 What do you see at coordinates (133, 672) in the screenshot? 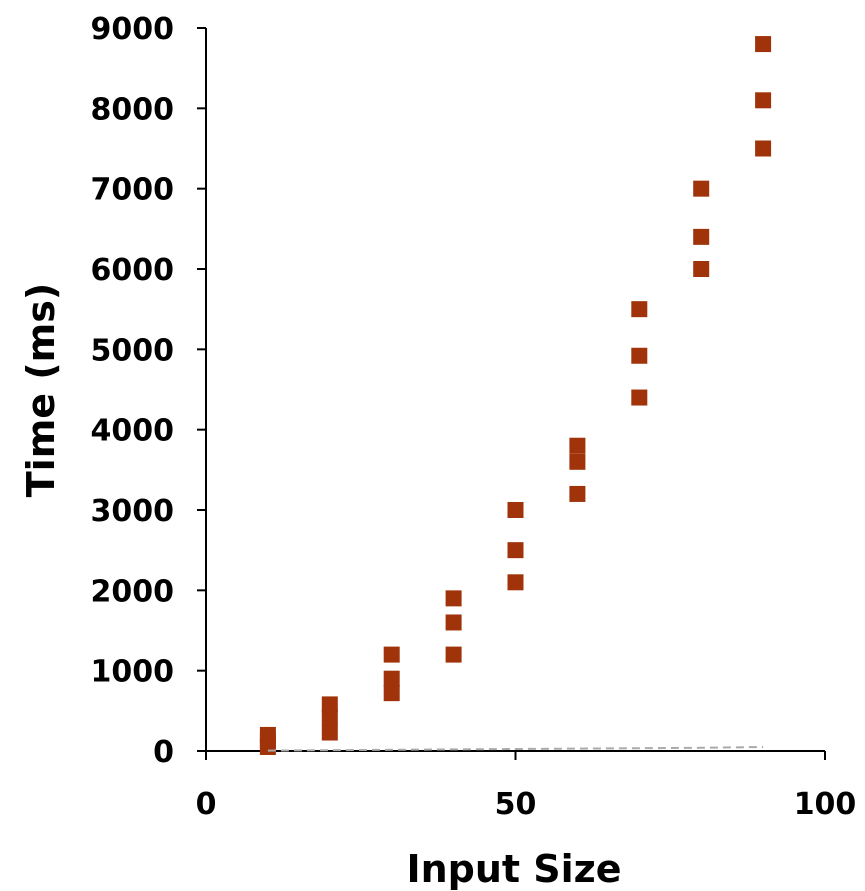
I see `y-tick-label: 1000` at bounding box center [133, 672].